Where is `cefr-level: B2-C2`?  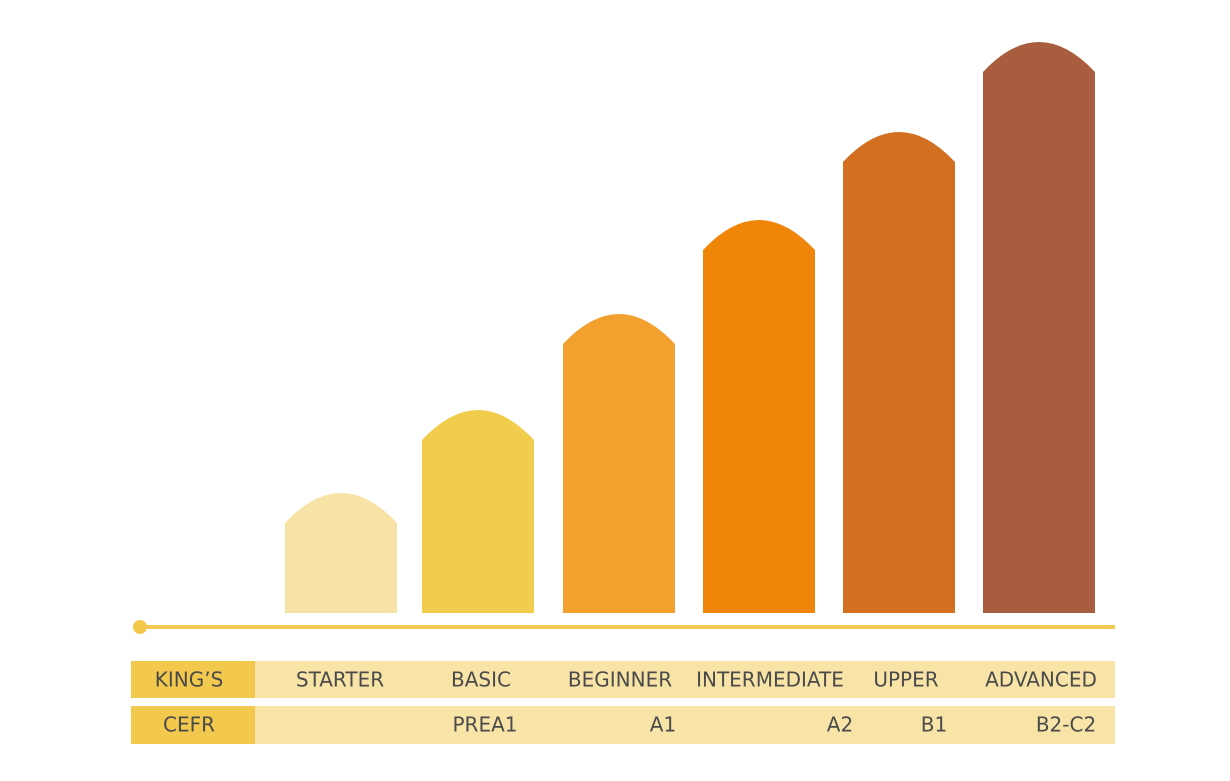 cefr-level: B2-C2 is located at coordinates (1066, 725).